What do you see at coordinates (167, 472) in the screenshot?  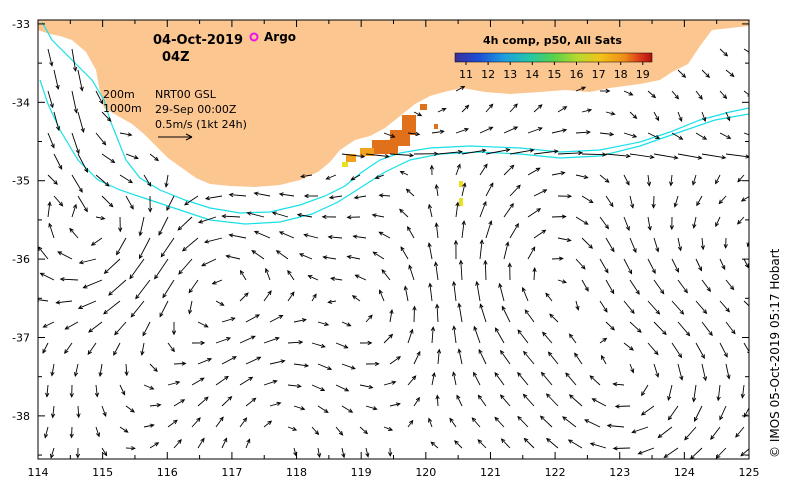 I see `x-tick-label: 116` at bounding box center [167, 472].